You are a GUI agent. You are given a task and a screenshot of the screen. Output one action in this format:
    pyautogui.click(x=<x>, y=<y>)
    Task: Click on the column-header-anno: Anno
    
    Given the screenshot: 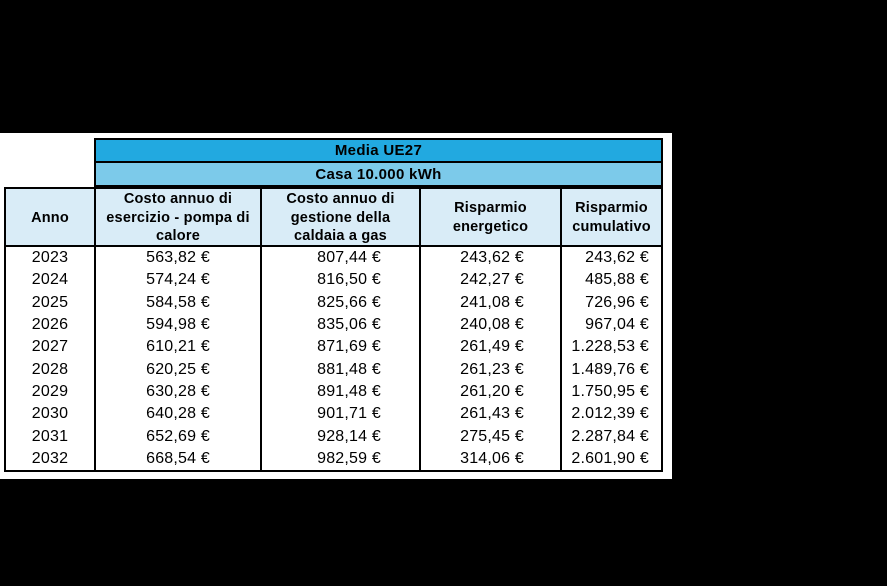 What is the action you would take?
    pyautogui.click(x=51, y=218)
    